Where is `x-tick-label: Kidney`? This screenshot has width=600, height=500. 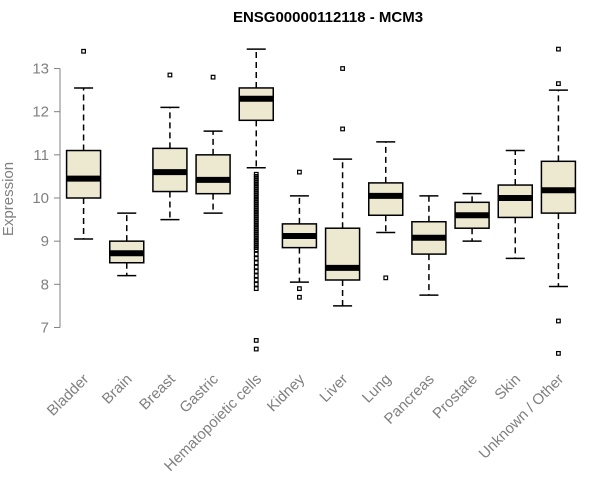
x-tick-label: Kidney is located at coordinates (286, 392).